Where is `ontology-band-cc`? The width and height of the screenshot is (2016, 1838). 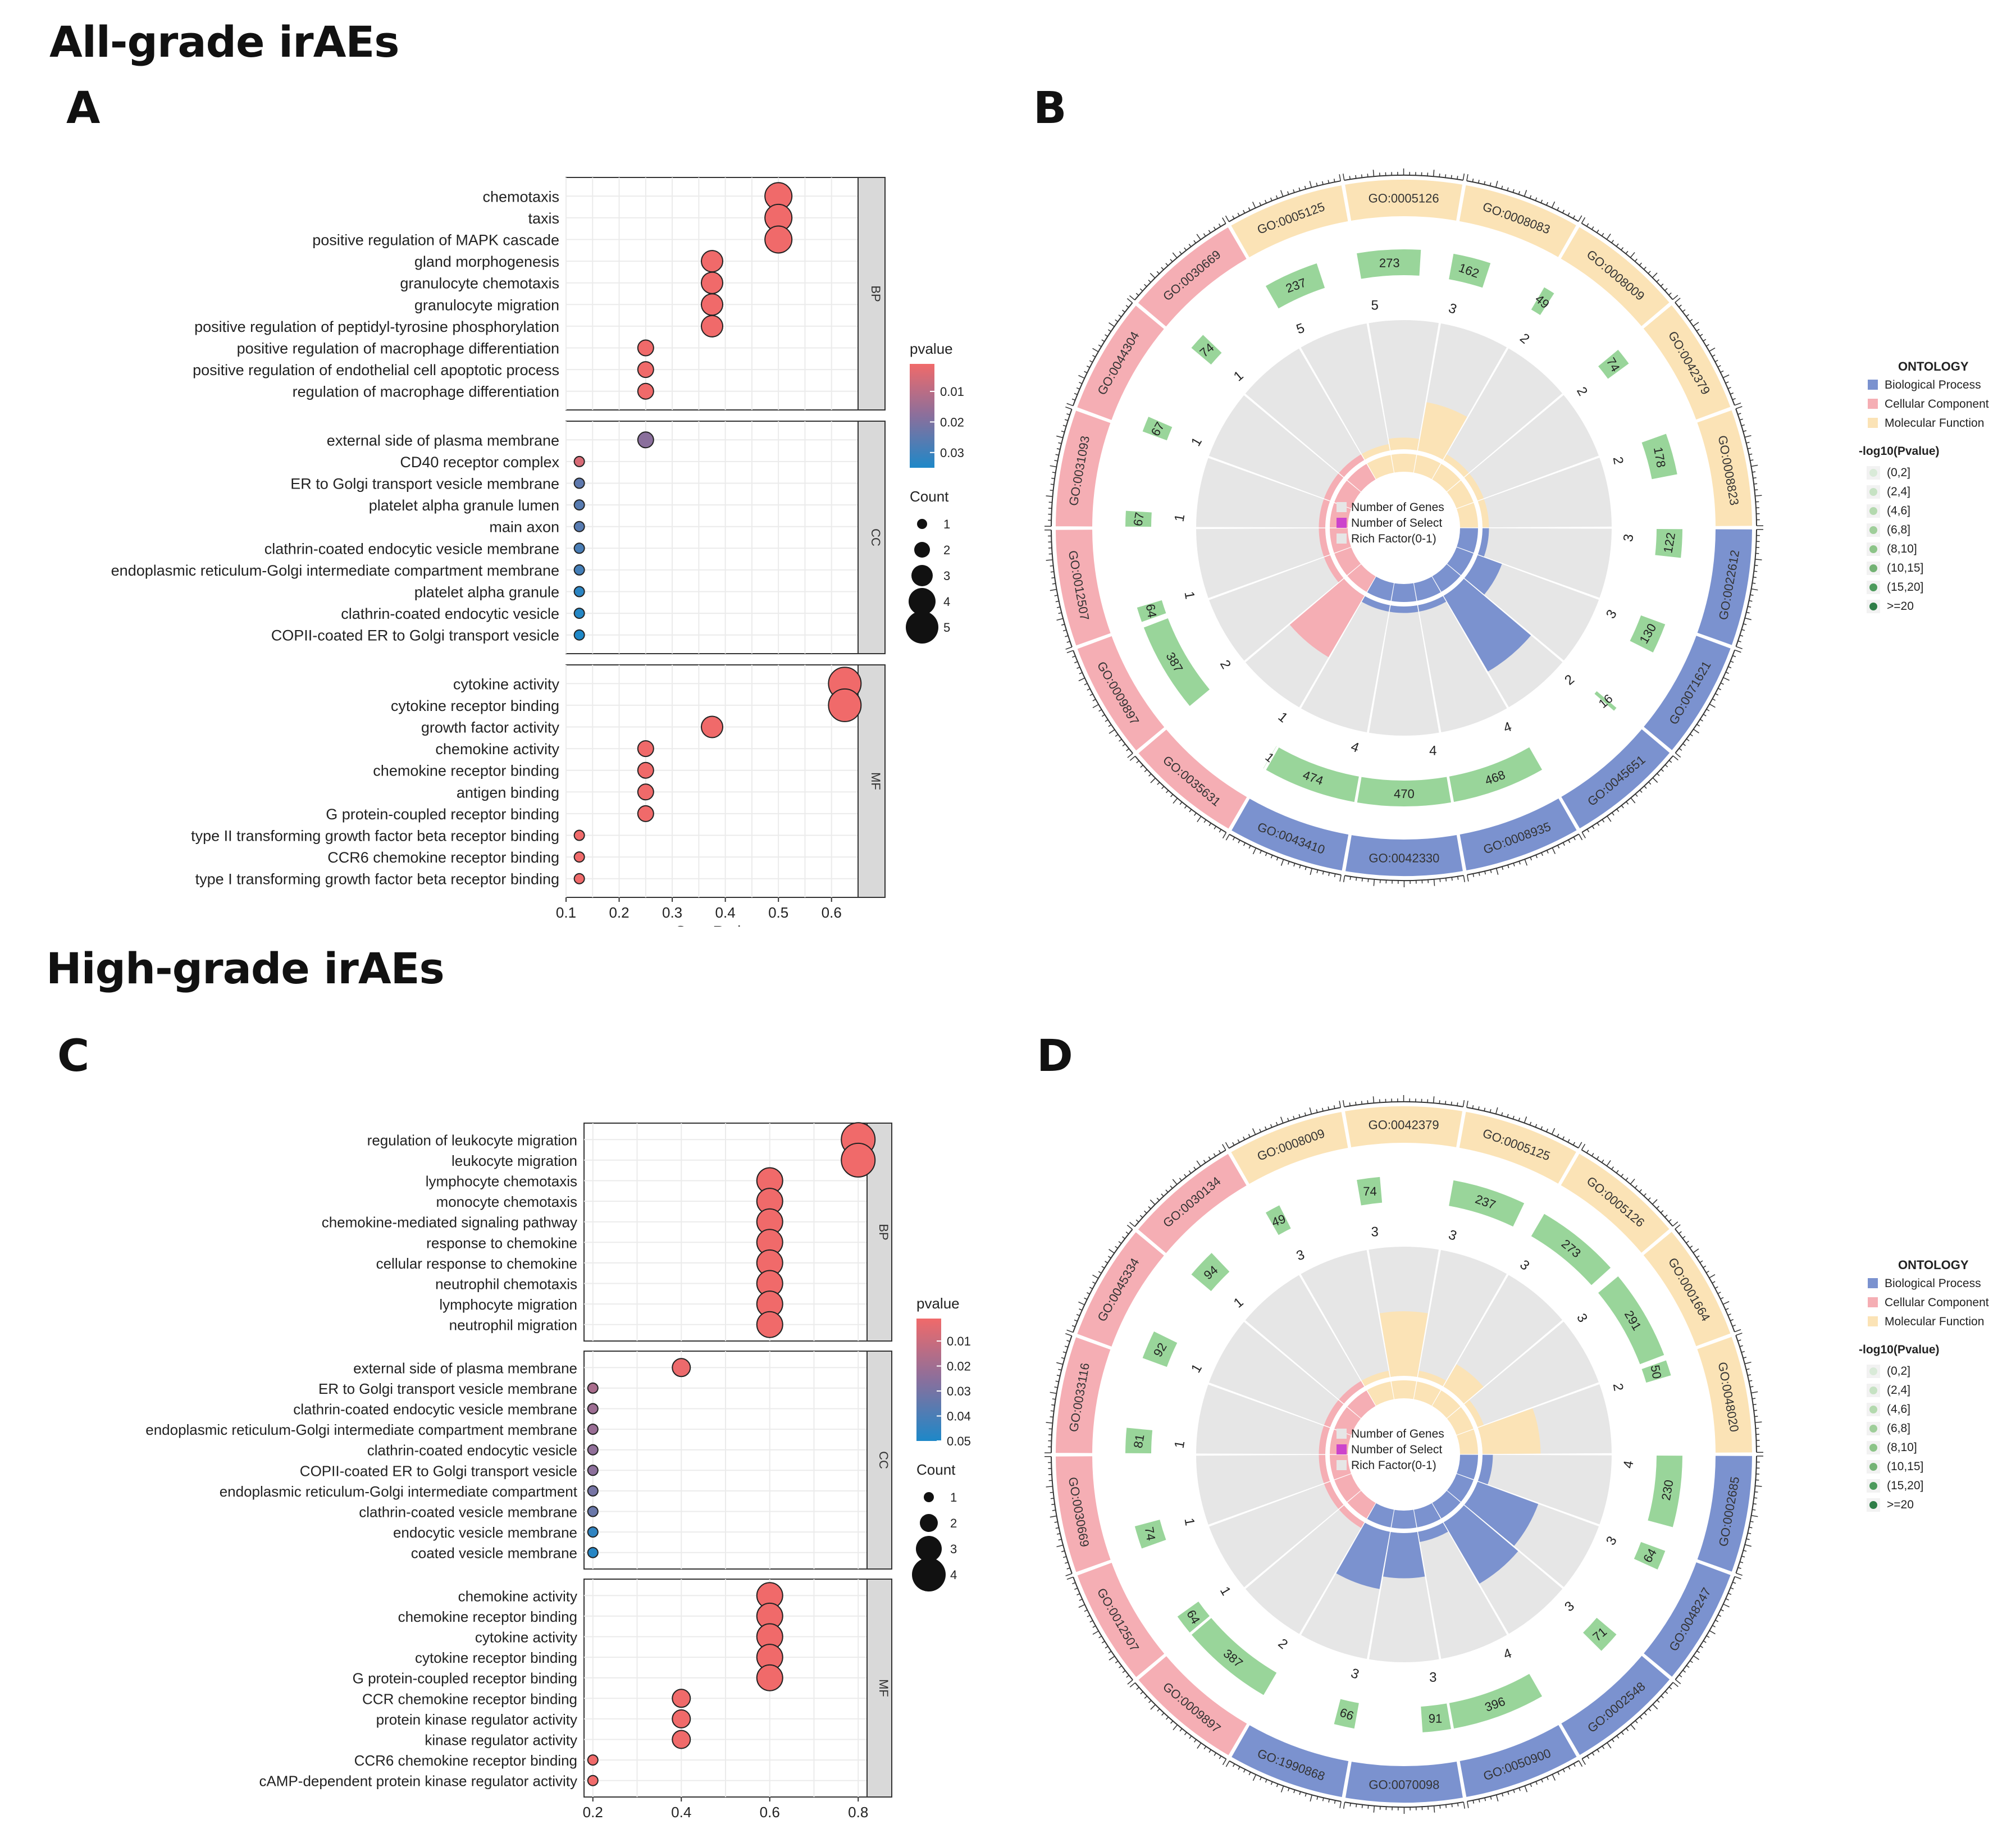
ontology-band-cc is located at coordinates (1083, 469).